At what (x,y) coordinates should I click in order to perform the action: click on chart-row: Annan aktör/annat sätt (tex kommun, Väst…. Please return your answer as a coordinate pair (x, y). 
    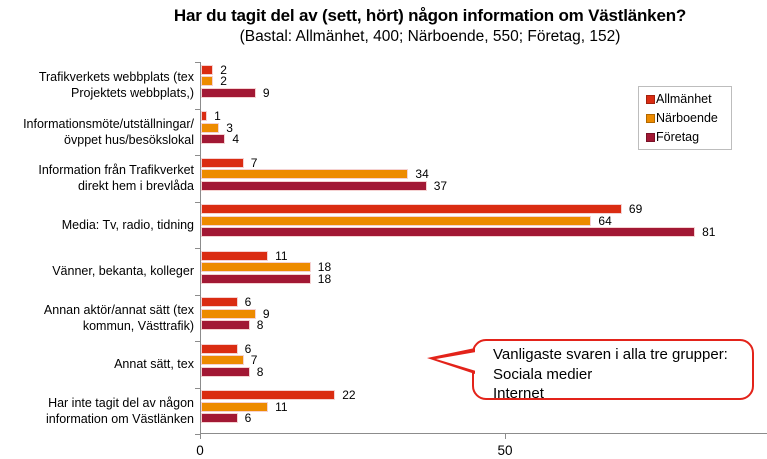
    Looking at the image, I should click on (405, 318).